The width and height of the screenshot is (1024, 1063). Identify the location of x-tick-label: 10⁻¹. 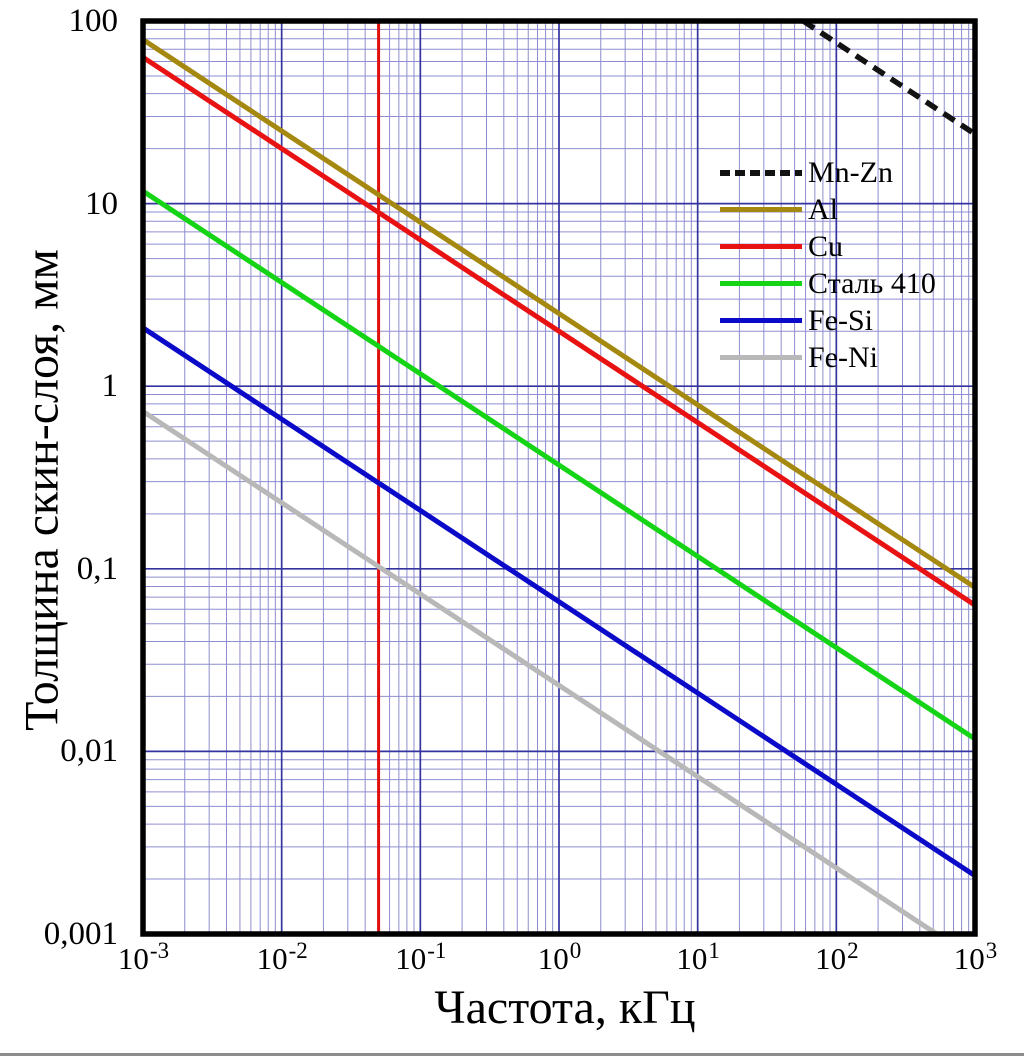
(421, 957).